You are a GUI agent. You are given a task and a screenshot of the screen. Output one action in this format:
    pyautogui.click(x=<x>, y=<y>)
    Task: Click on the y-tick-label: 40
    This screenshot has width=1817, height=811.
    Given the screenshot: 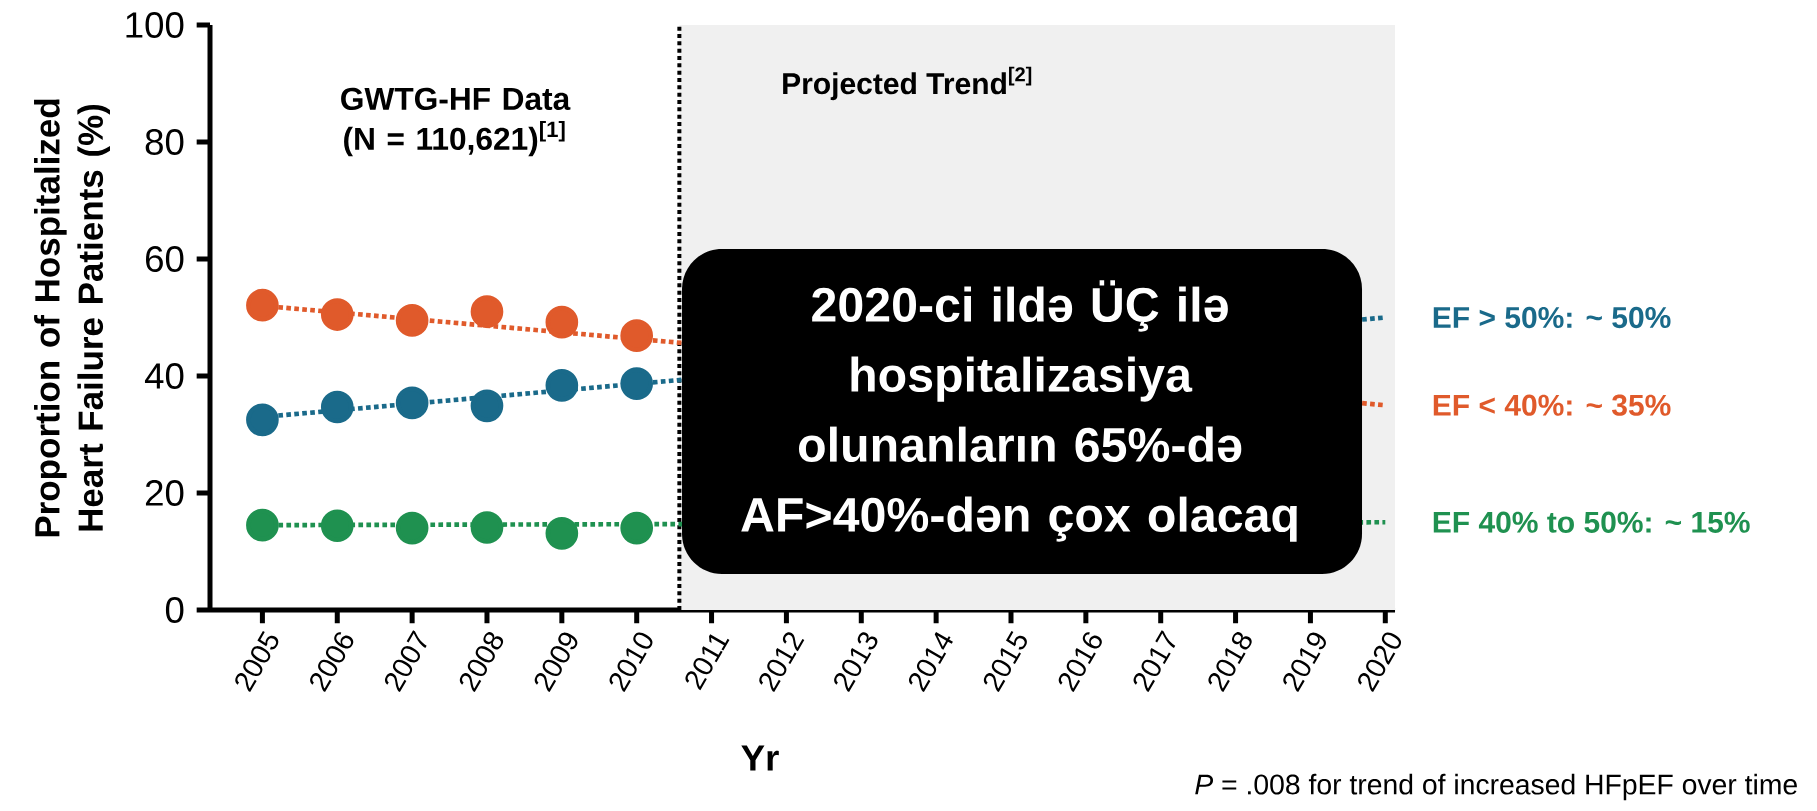 What is the action you would take?
    pyautogui.click(x=164, y=376)
    